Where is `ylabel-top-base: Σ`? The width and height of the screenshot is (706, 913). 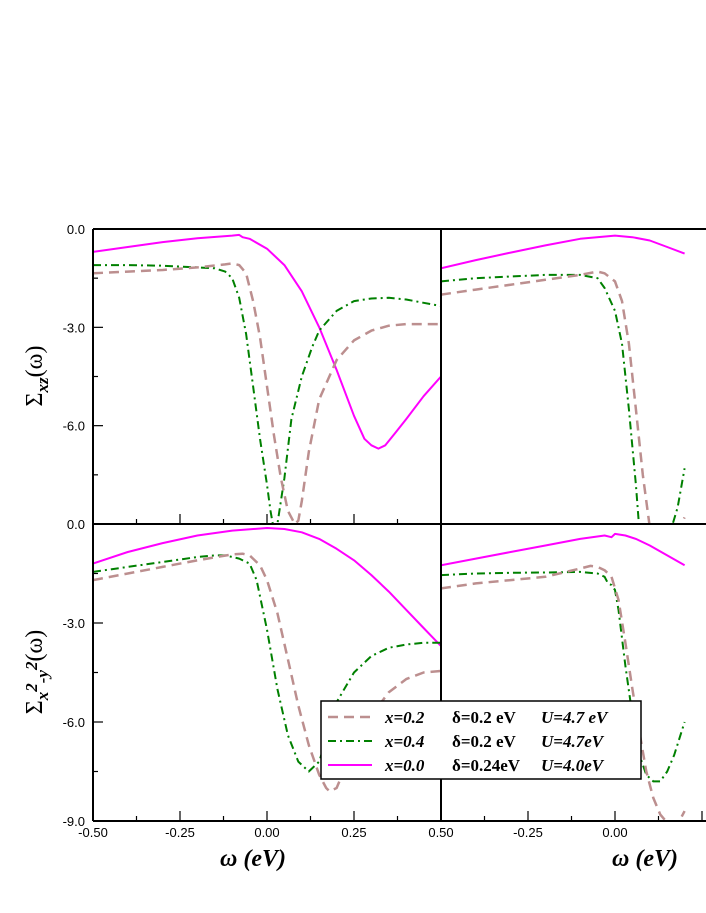
ylabel-top-base: Σ is located at coordinates (35, 399).